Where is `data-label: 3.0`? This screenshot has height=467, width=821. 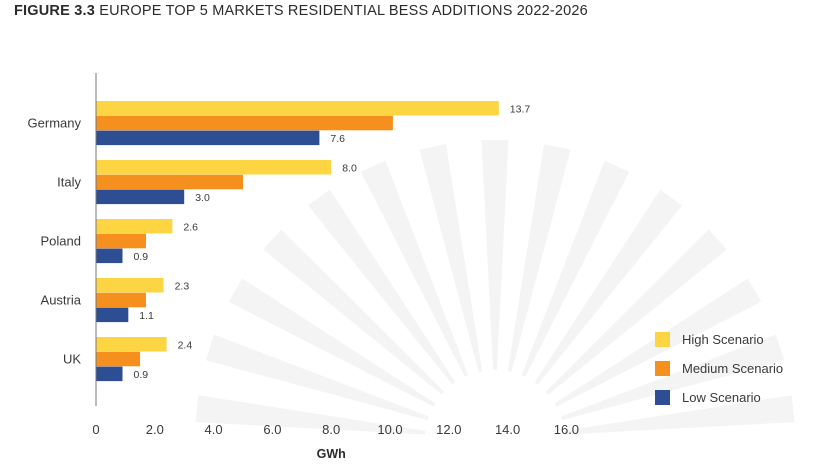 data-label: 3.0 is located at coordinates (202, 198).